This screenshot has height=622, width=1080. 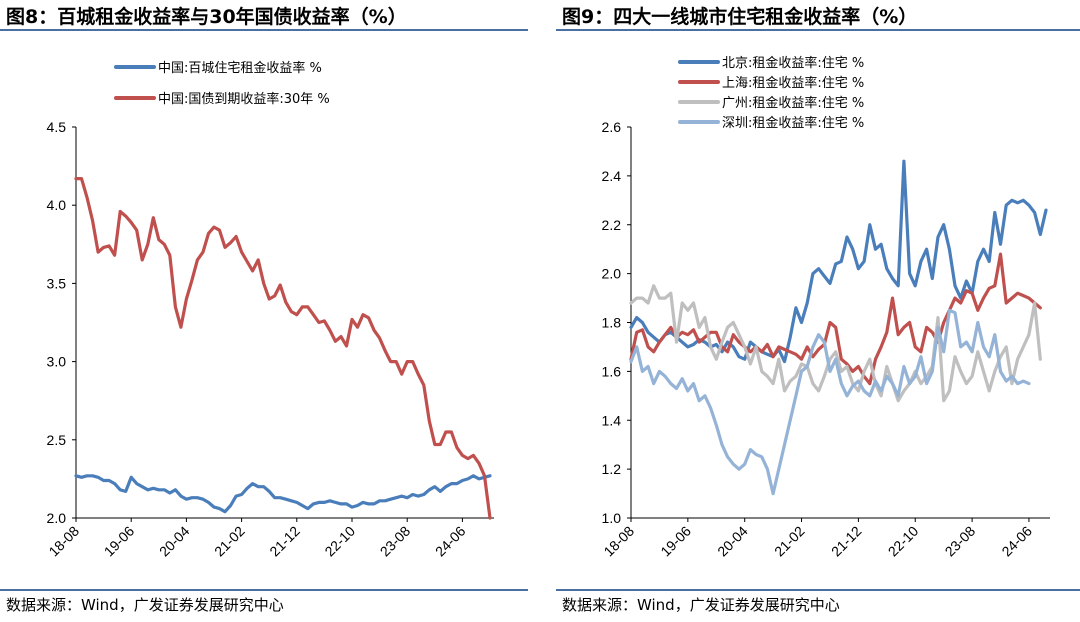 I want to click on left-top-rule, so click(x=264, y=30).